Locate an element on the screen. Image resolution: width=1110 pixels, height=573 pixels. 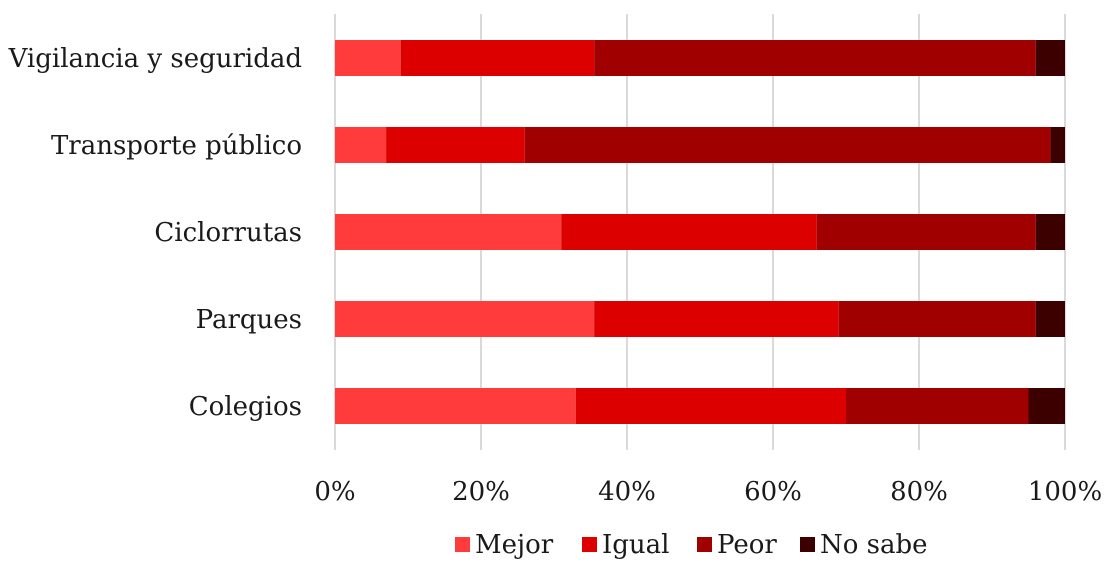
bar-transporte-publico-peor is located at coordinates (787, 145).